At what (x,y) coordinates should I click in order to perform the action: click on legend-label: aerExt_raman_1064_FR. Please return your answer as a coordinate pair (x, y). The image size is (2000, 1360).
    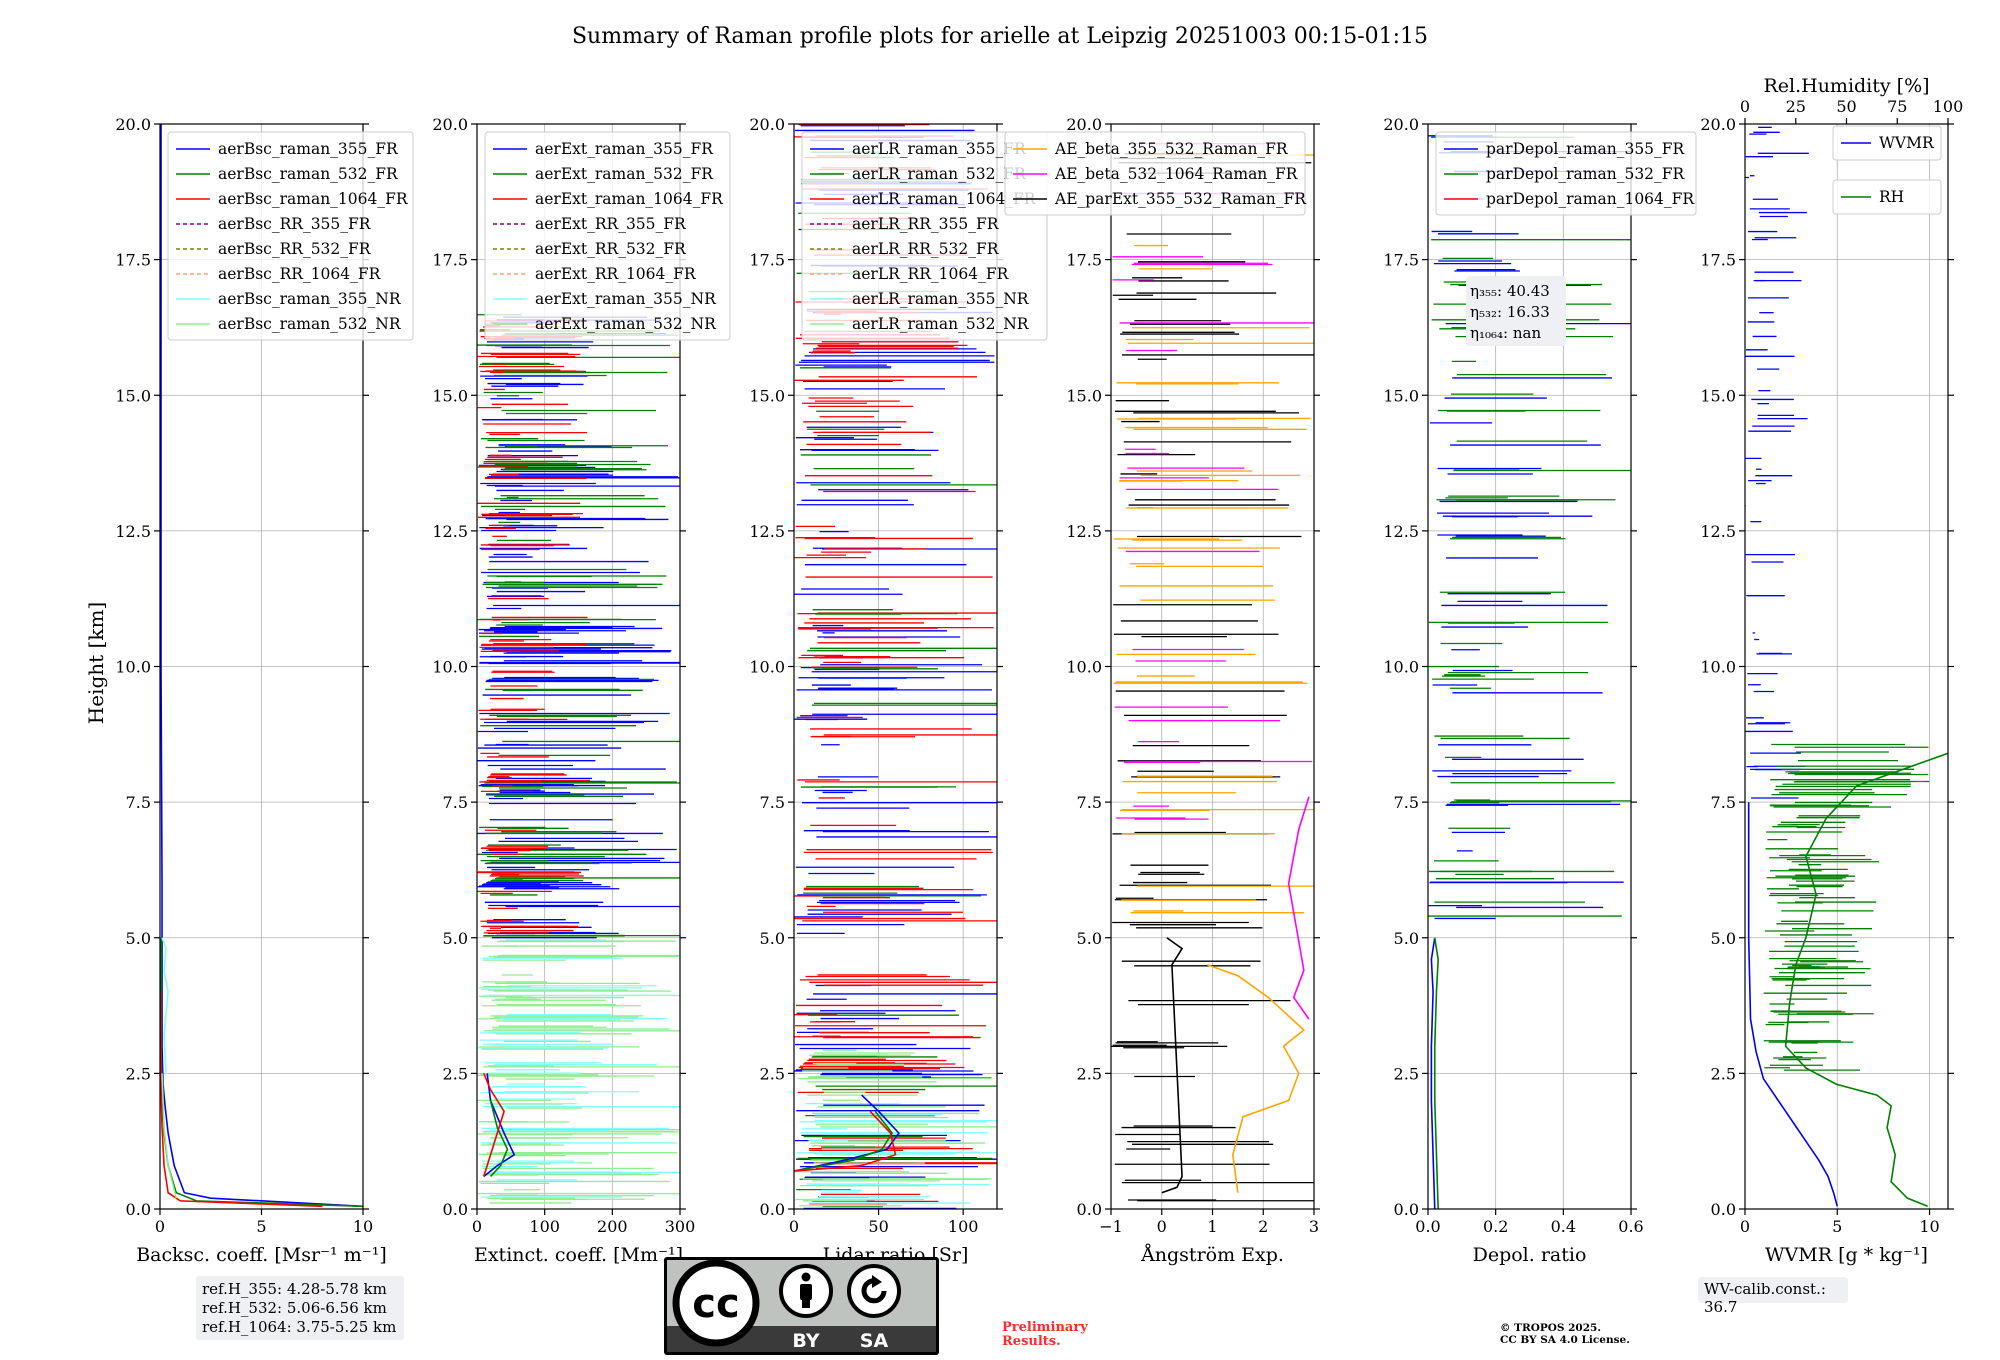
    Looking at the image, I should click on (629, 199).